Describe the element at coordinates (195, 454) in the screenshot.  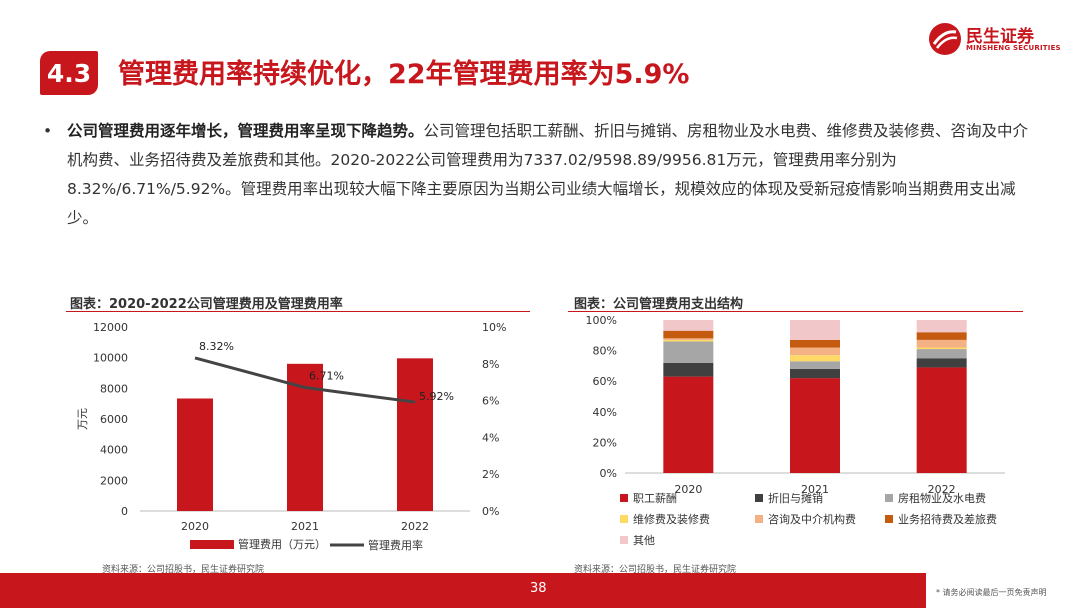
I see `bar-2020` at that location.